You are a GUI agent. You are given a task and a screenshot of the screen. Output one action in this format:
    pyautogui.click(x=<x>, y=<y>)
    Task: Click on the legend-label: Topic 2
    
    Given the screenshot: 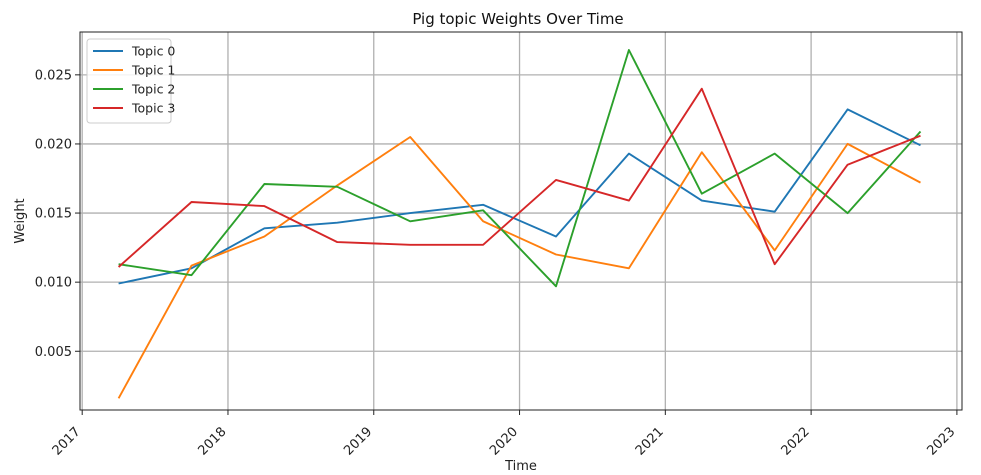 What is the action you would take?
    pyautogui.click(x=153, y=89)
    